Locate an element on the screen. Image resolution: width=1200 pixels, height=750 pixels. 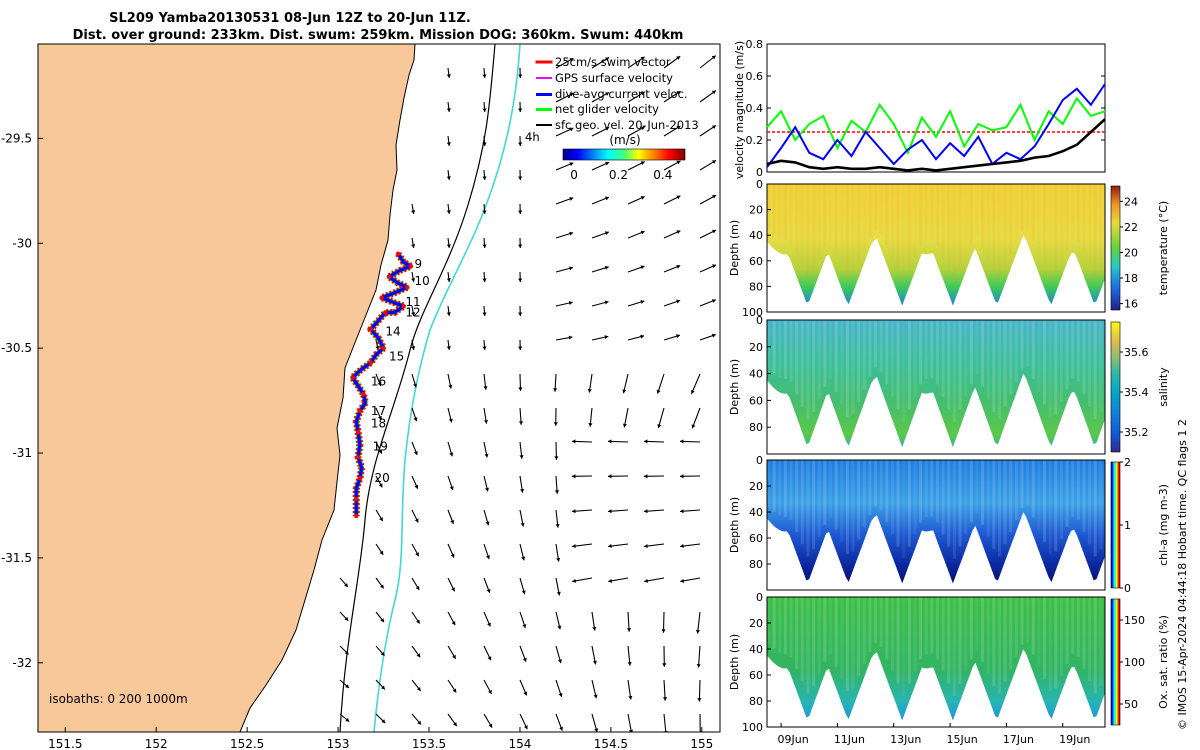
legend-4h-note: 4h is located at coordinates (532, 137).